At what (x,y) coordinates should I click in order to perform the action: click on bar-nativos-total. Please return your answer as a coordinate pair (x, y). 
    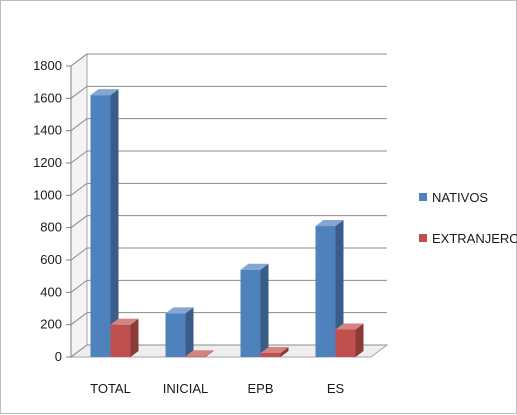
    Looking at the image, I should click on (104, 223).